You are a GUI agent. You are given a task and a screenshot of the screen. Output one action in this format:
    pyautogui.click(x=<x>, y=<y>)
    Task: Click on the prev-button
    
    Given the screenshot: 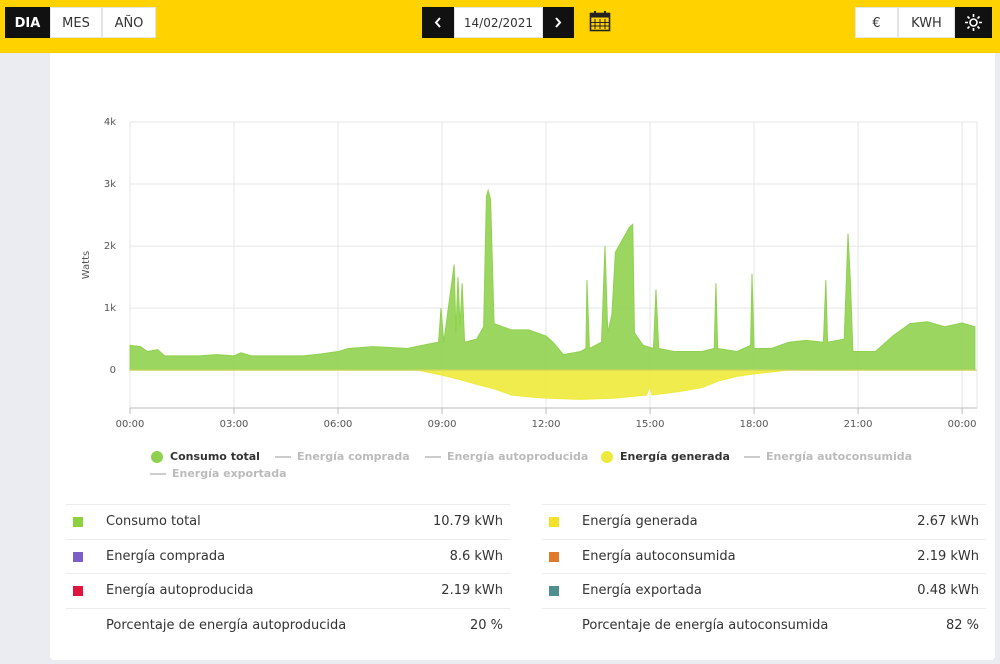 What is the action you would take?
    pyautogui.click(x=438, y=22)
    